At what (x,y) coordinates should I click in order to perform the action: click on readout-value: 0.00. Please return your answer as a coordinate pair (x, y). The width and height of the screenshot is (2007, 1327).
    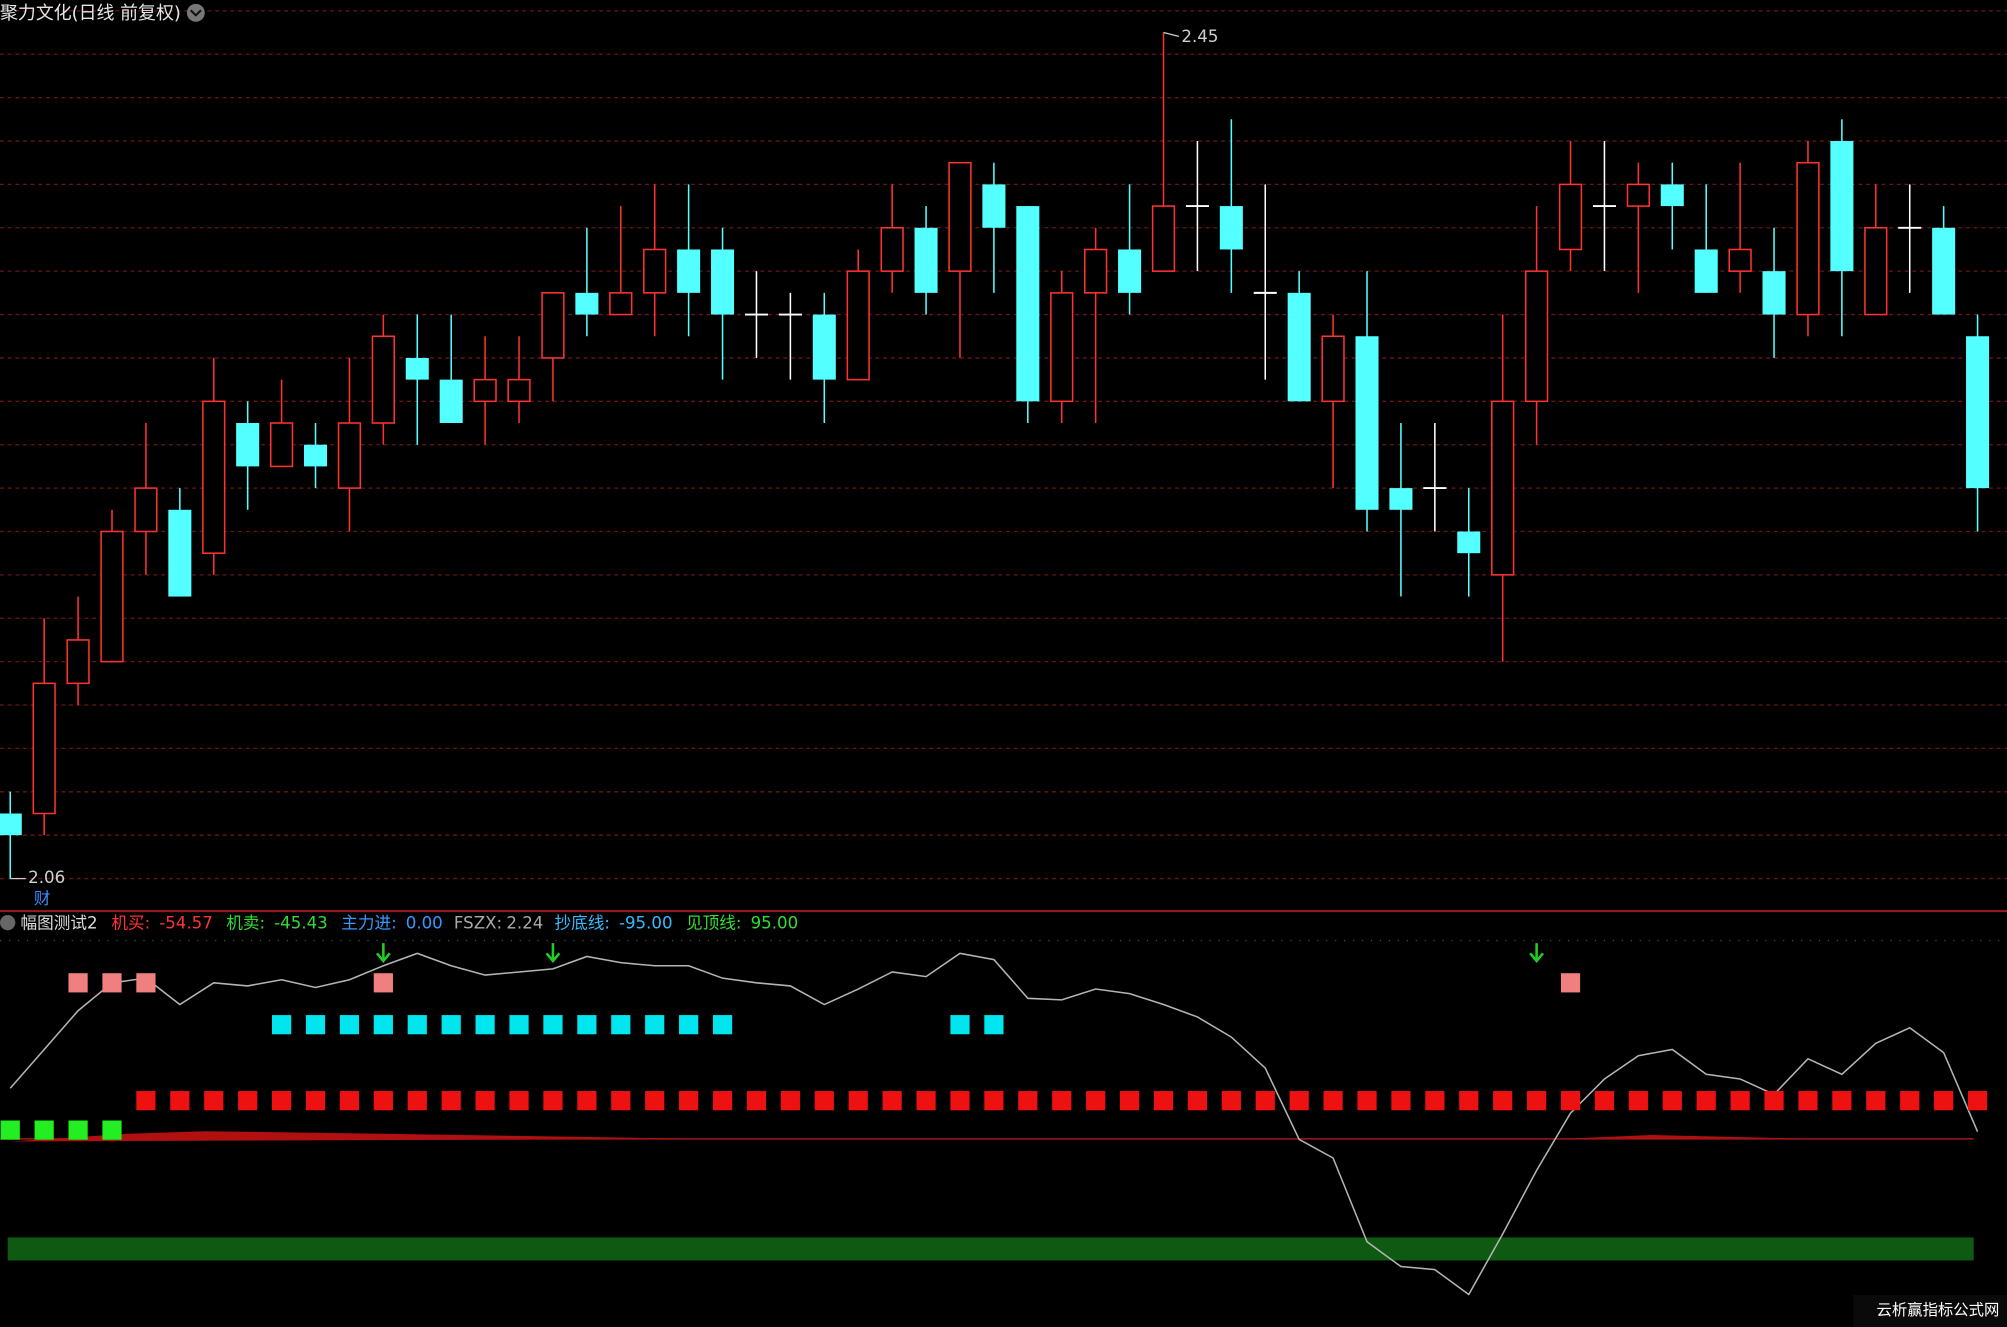
    Looking at the image, I should click on (424, 922).